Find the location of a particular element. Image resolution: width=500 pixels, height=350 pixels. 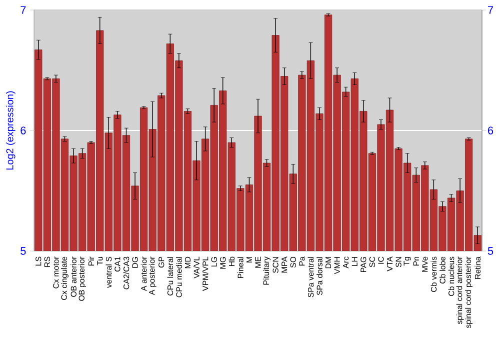

y-axis-title: Log2 (expression) is located at coordinates (11, 130).